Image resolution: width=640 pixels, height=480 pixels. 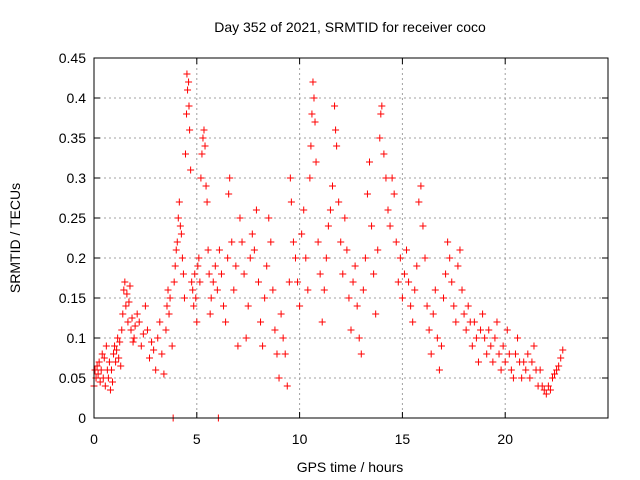 I want to click on y-axis-title: SRMTID / TECUs, so click(x=15, y=238).